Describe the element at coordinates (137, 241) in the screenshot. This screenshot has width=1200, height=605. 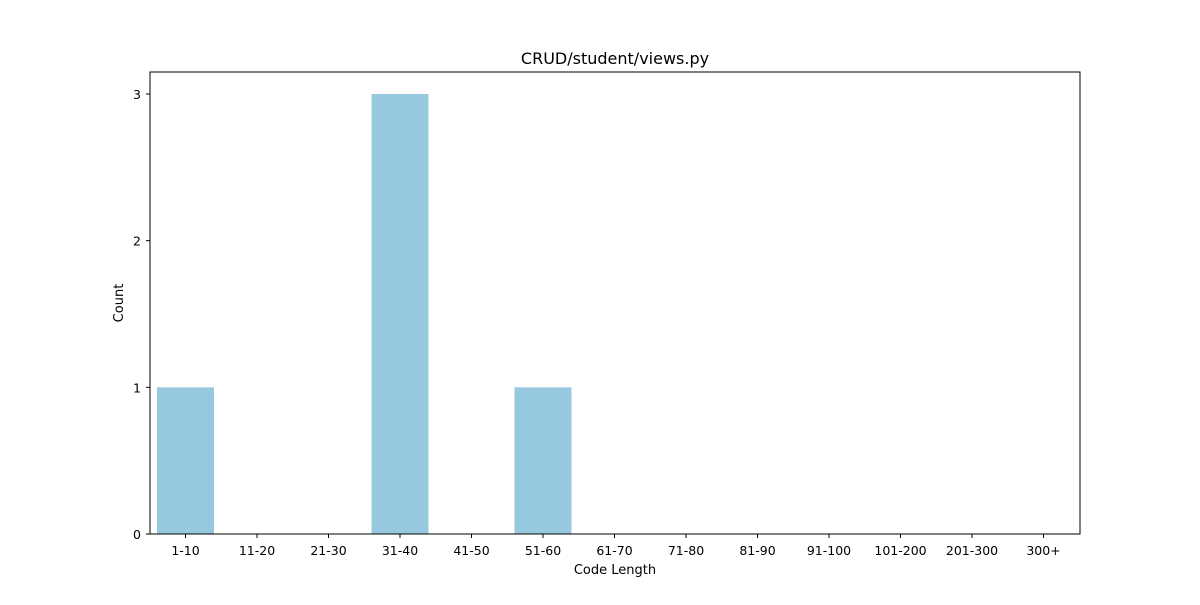
I see `y-tick-label: 2` at that location.